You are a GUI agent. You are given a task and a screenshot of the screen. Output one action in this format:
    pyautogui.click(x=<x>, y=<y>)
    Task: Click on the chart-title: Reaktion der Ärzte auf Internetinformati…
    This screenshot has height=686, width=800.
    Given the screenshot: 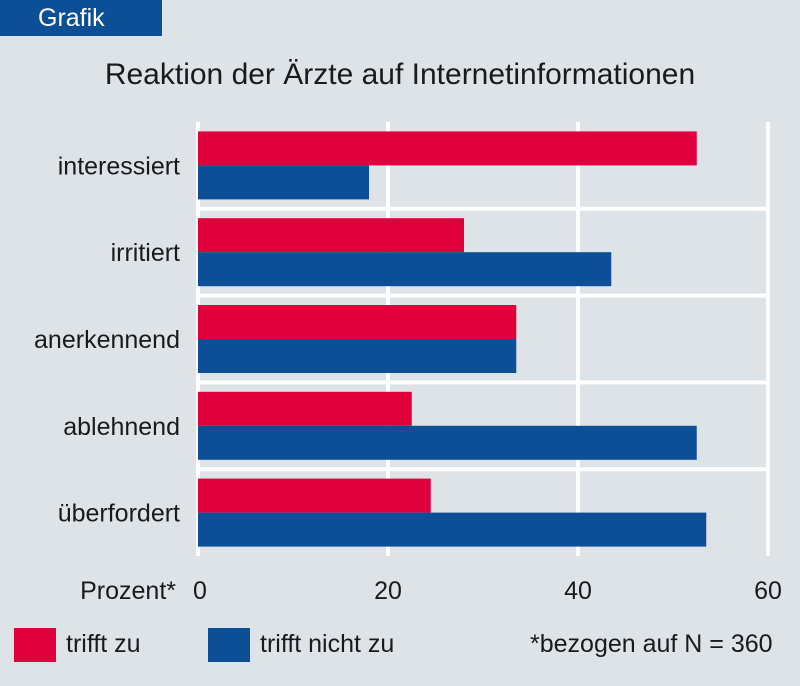 What is the action you would take?
    pyautogui.click(x=400, y=74)
    